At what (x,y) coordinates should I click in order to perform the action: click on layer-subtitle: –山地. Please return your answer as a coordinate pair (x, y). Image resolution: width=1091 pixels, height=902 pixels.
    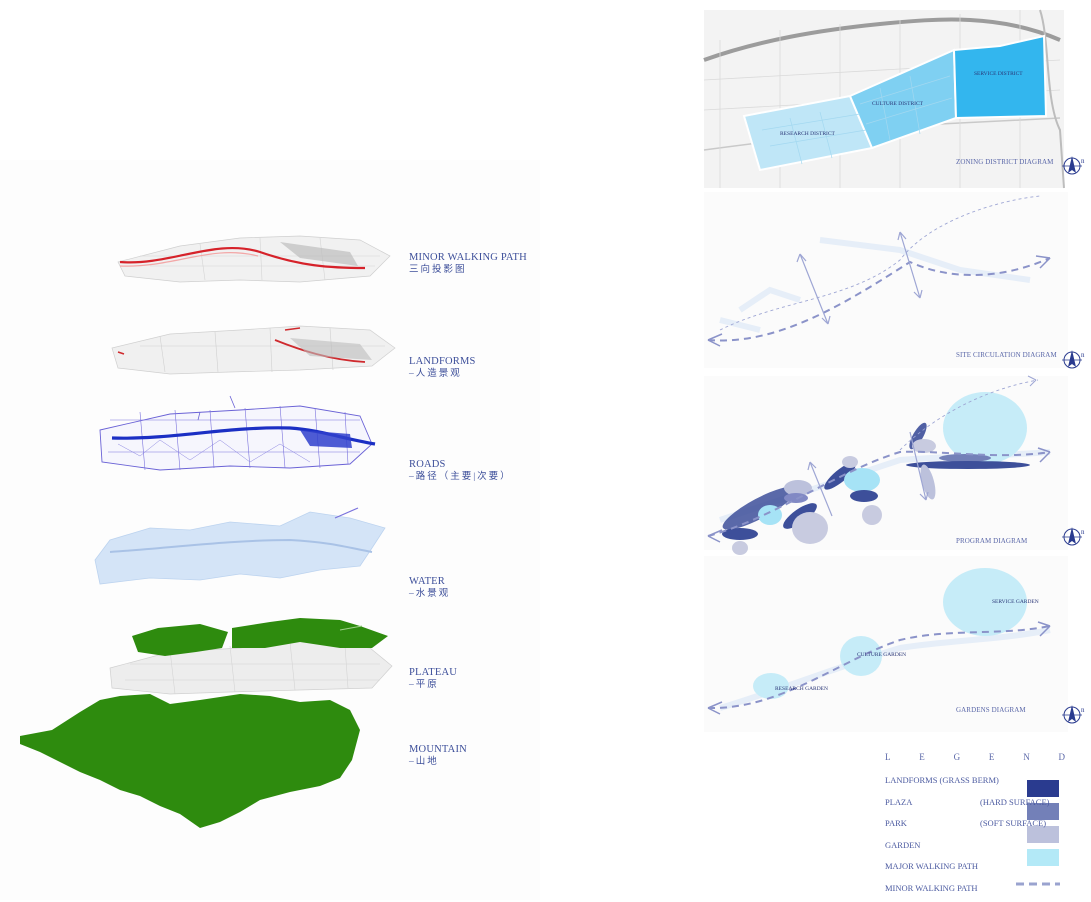
    Looking at the image, I should click on (424, 762).